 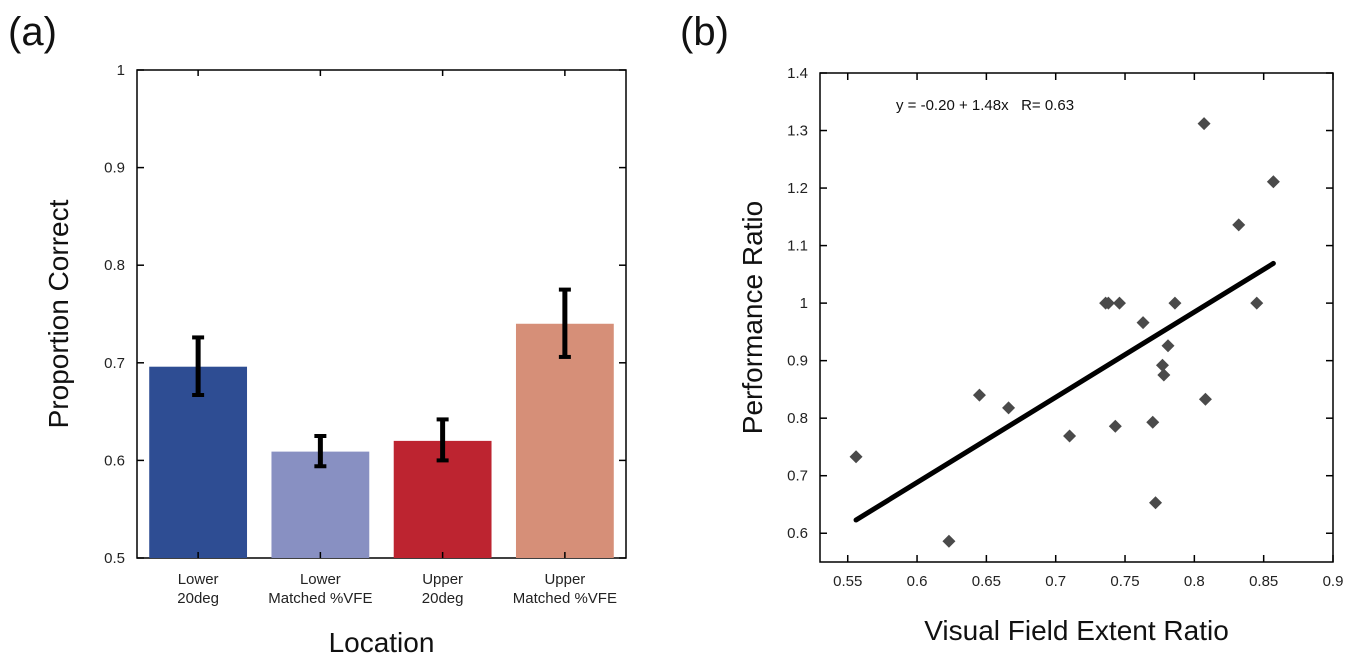 What do you see at coordinates (114, 363) in the screenshot?
I see `y-tick-label-2: 0.7` at bounding box center [114, 363].